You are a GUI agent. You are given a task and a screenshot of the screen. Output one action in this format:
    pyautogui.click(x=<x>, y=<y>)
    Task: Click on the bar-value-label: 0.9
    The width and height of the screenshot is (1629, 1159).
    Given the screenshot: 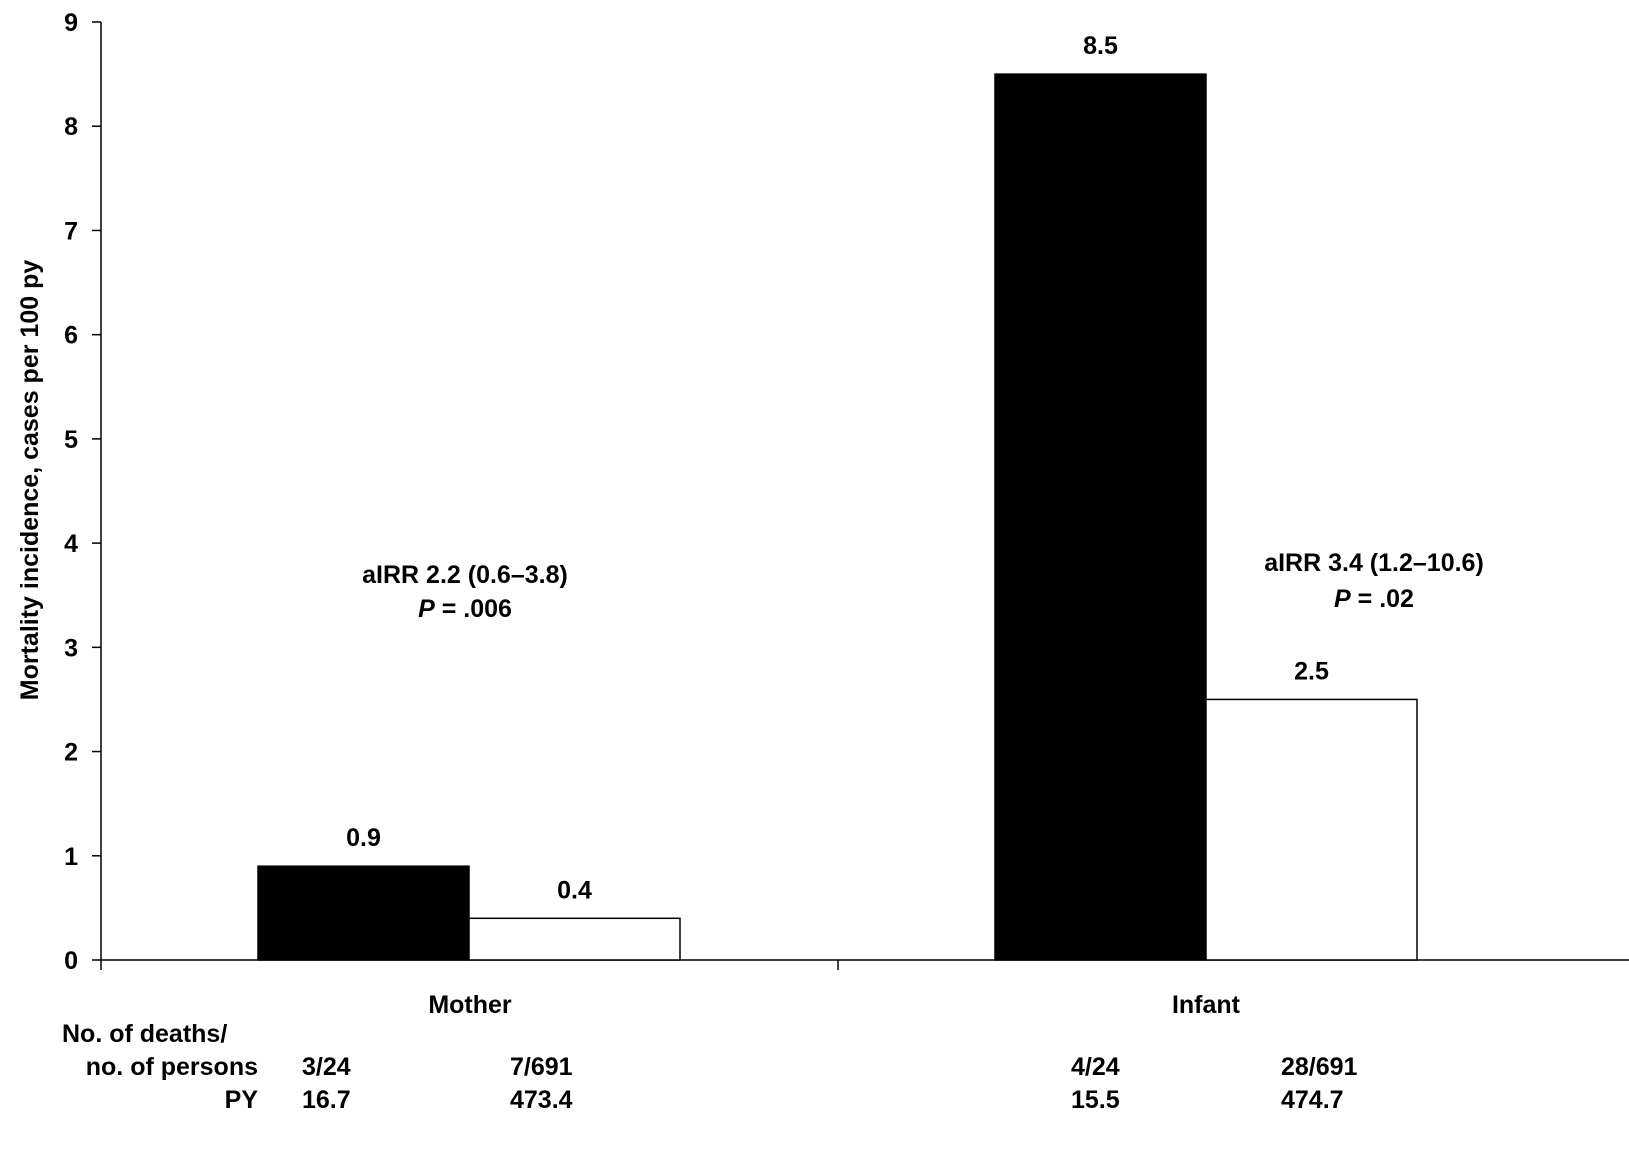 What is the action you would take?
    pyautogui.click(x=363, y=838)
    